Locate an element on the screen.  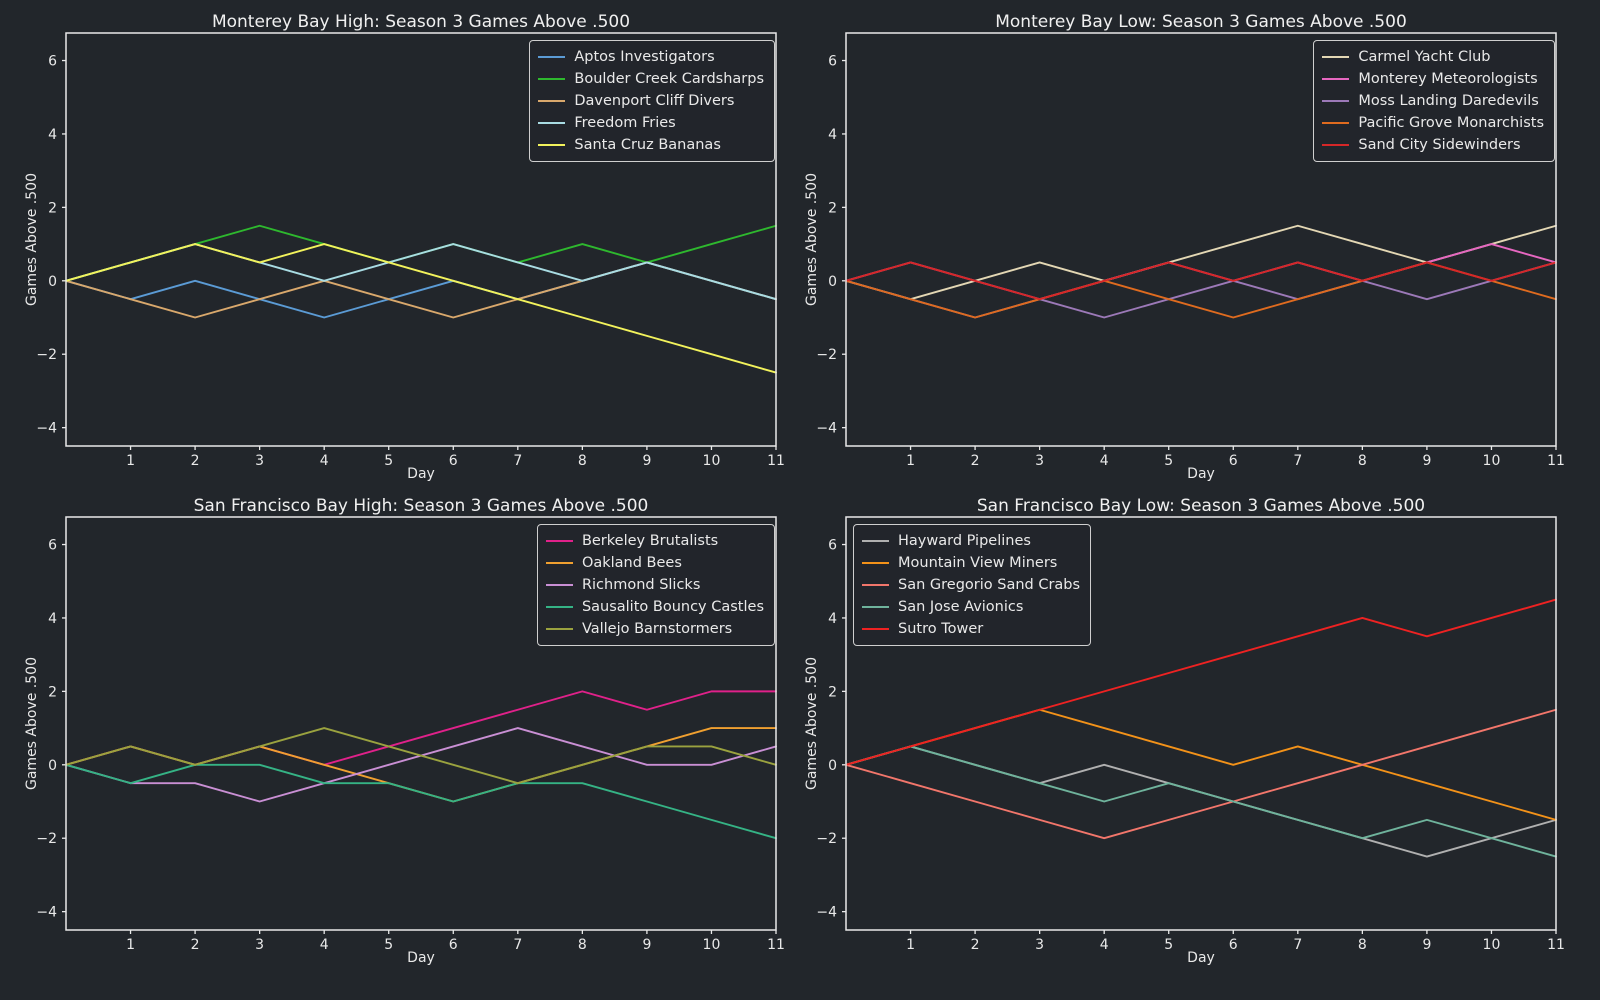
legend-item: Sutro Tower is located at coordinates (971, 629).